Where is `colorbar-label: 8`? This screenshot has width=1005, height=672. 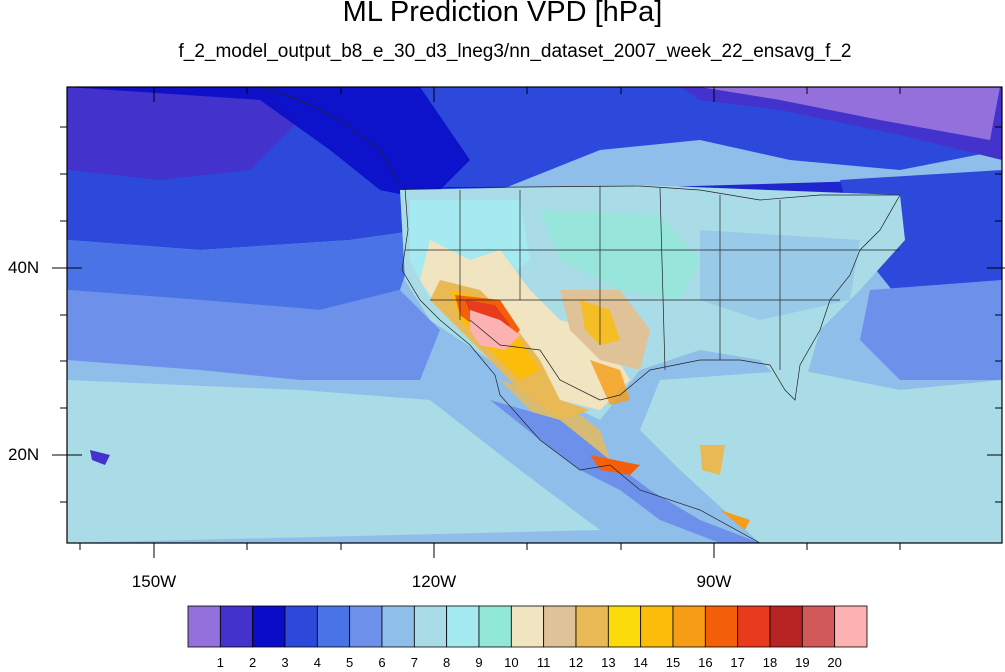 colorbar-label: 8 is located at coordinates (447, 662).